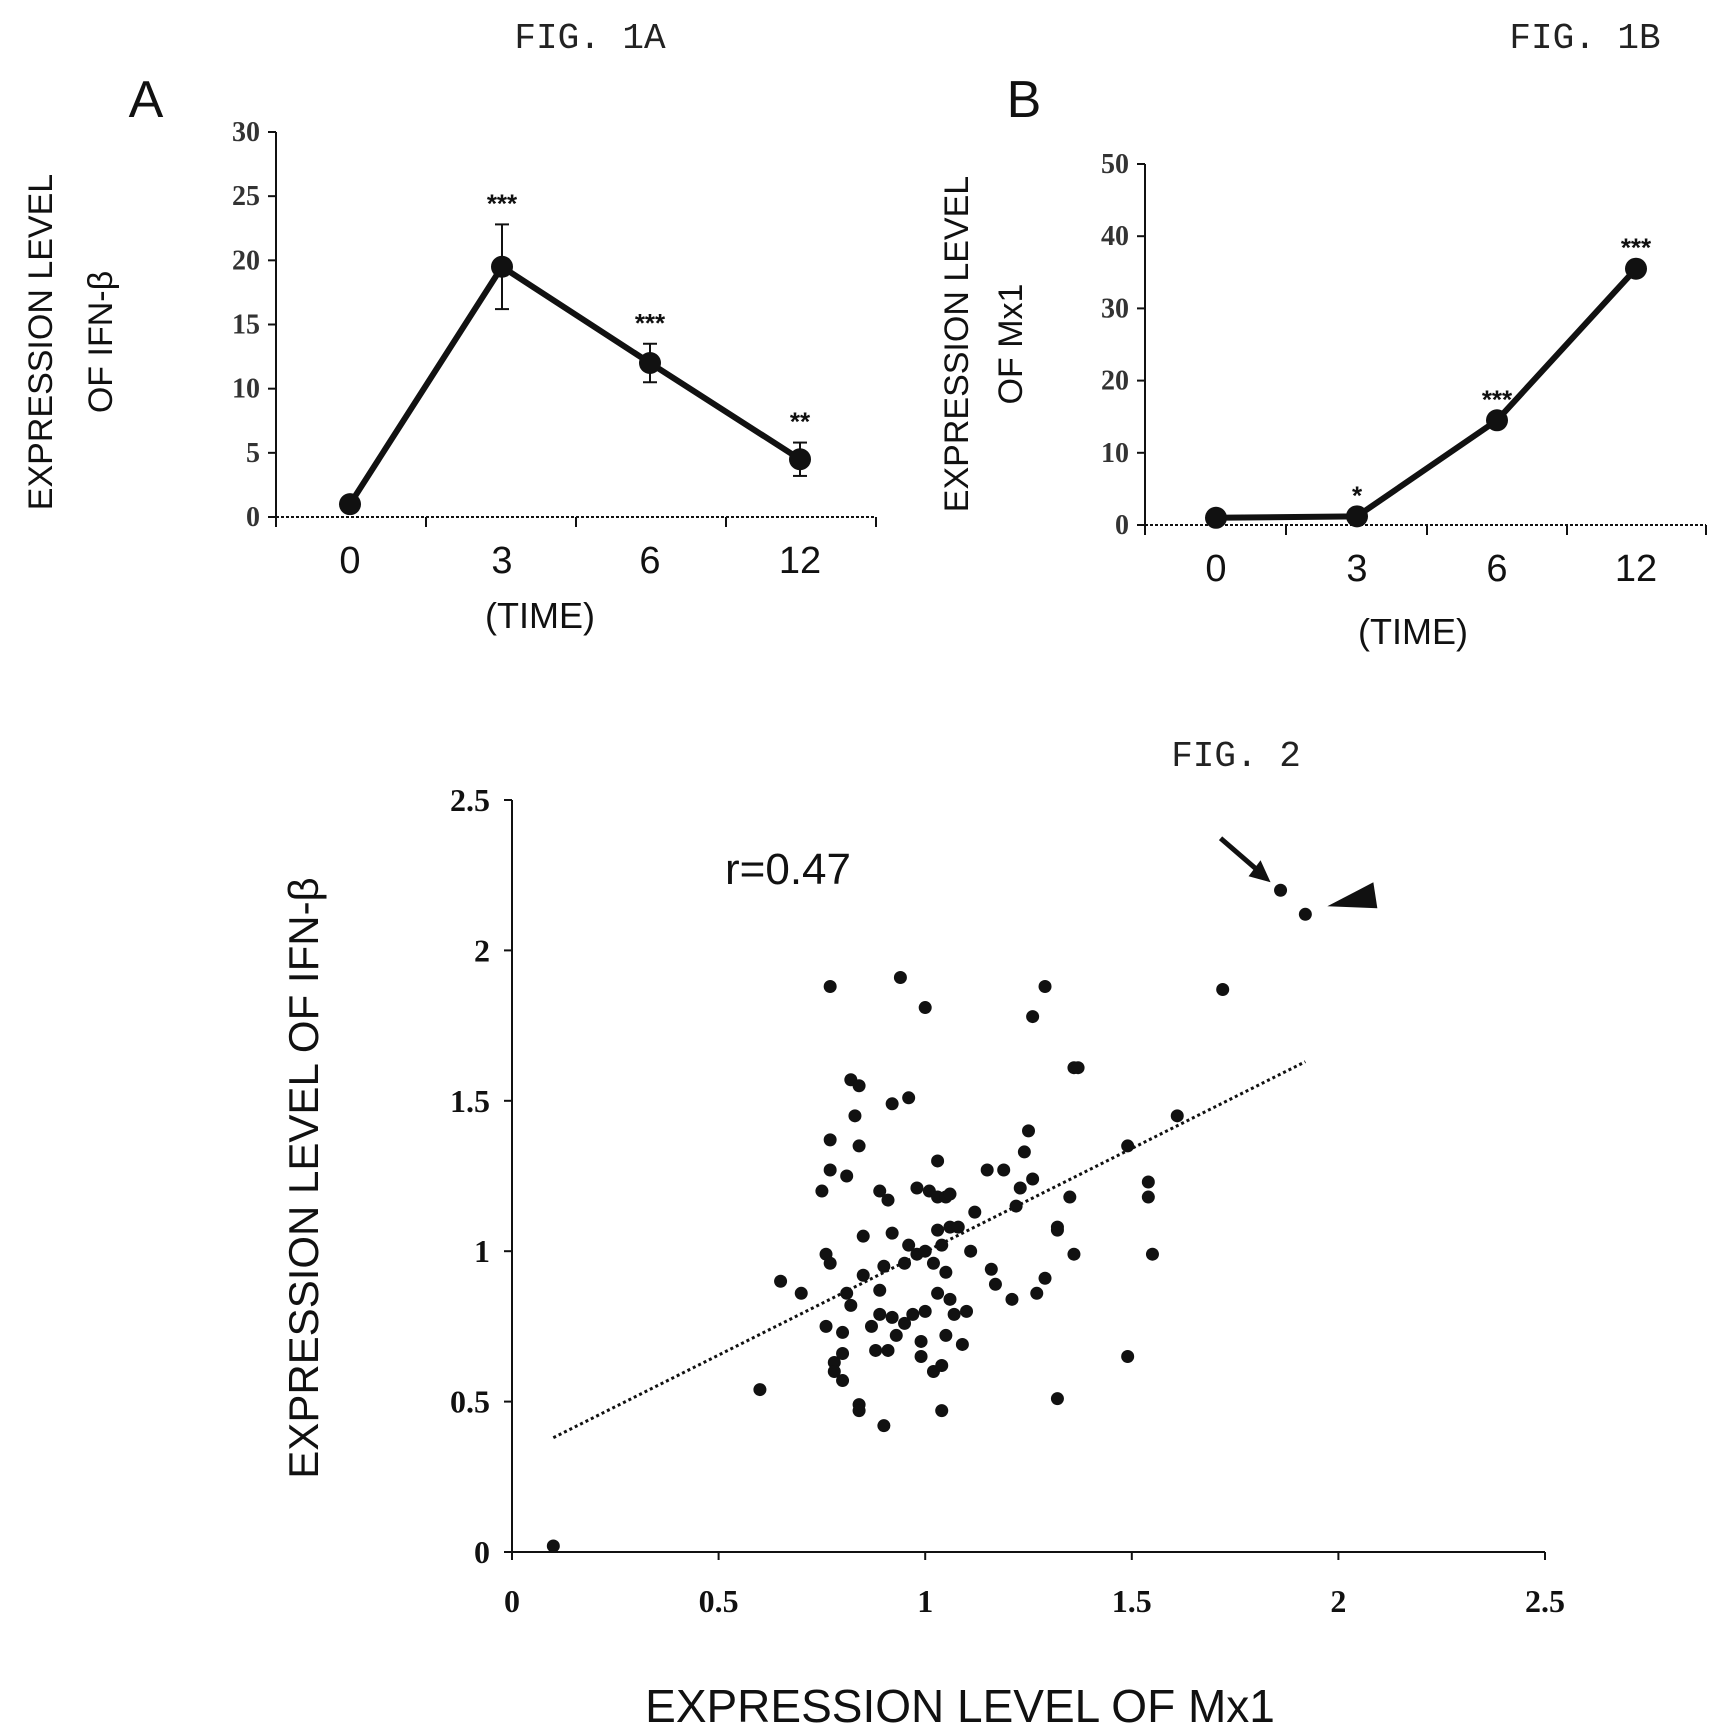  I want to click on fig2-ytick-label: 0.5, so click(470, 1402).